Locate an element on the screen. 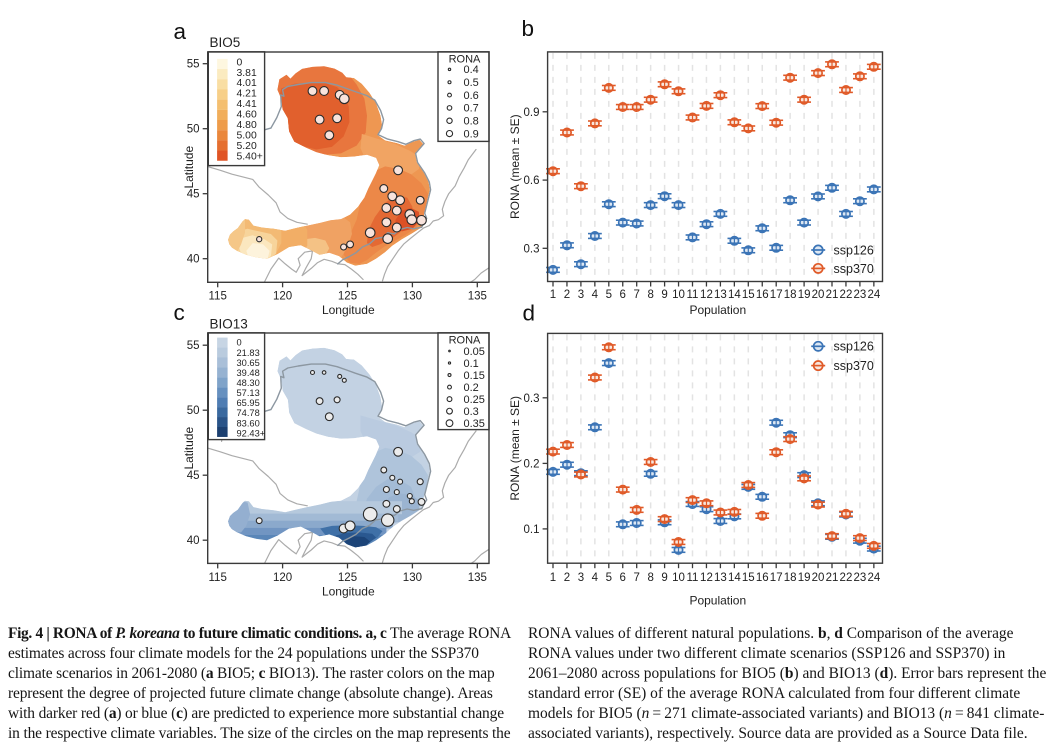 This screenshot has height=743, width=1054. svg-text: 0.1 is located at coordinates (532, 530).